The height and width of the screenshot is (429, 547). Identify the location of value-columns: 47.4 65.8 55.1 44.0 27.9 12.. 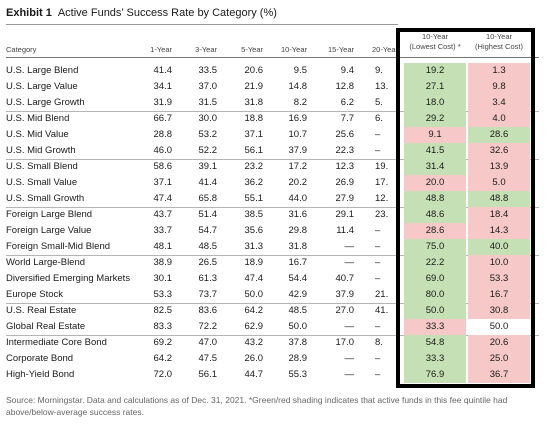
(199, 199).